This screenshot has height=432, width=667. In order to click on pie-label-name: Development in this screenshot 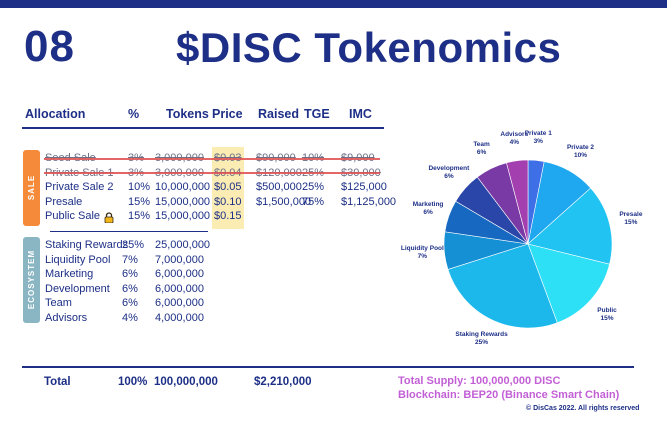, I will do `click(449, 169)`.